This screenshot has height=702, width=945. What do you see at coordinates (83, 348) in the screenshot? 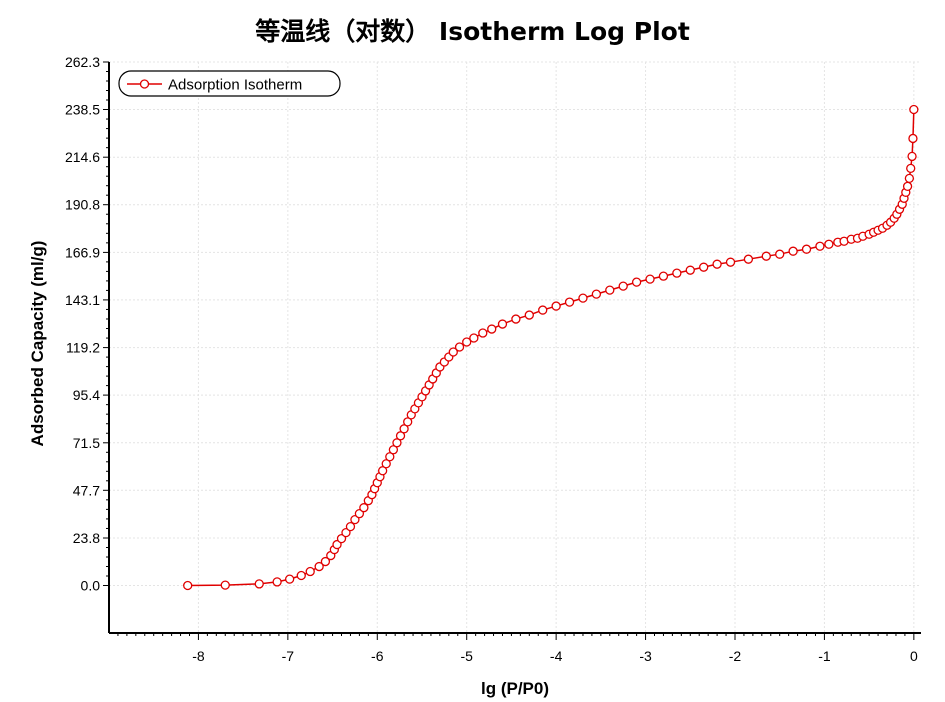
I see `y-tick-label: 119.2` at bounding box center [83, 348].